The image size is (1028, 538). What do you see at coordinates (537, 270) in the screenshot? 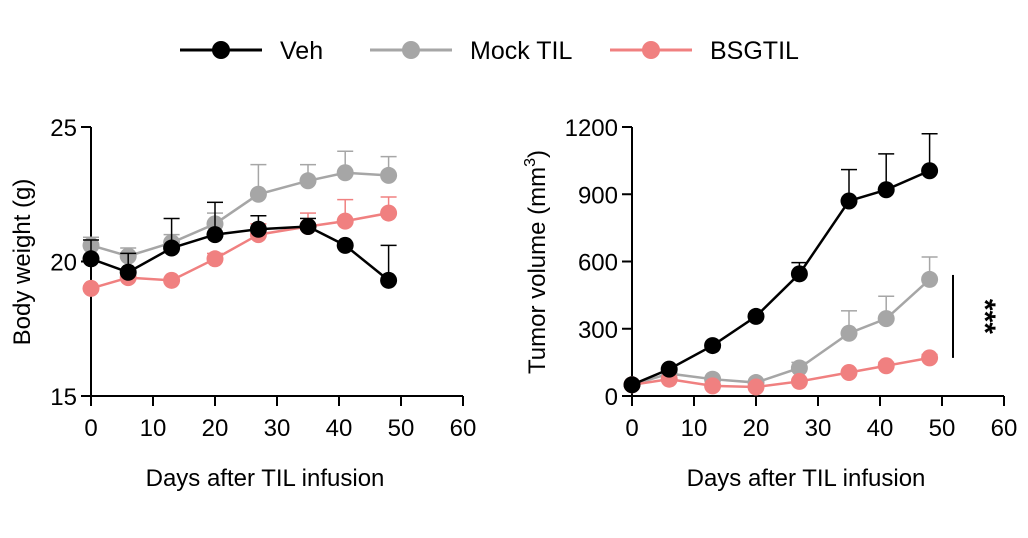
I see `y-axis-title-main: Tumor volume (mm` at bounding box center [537, 270].